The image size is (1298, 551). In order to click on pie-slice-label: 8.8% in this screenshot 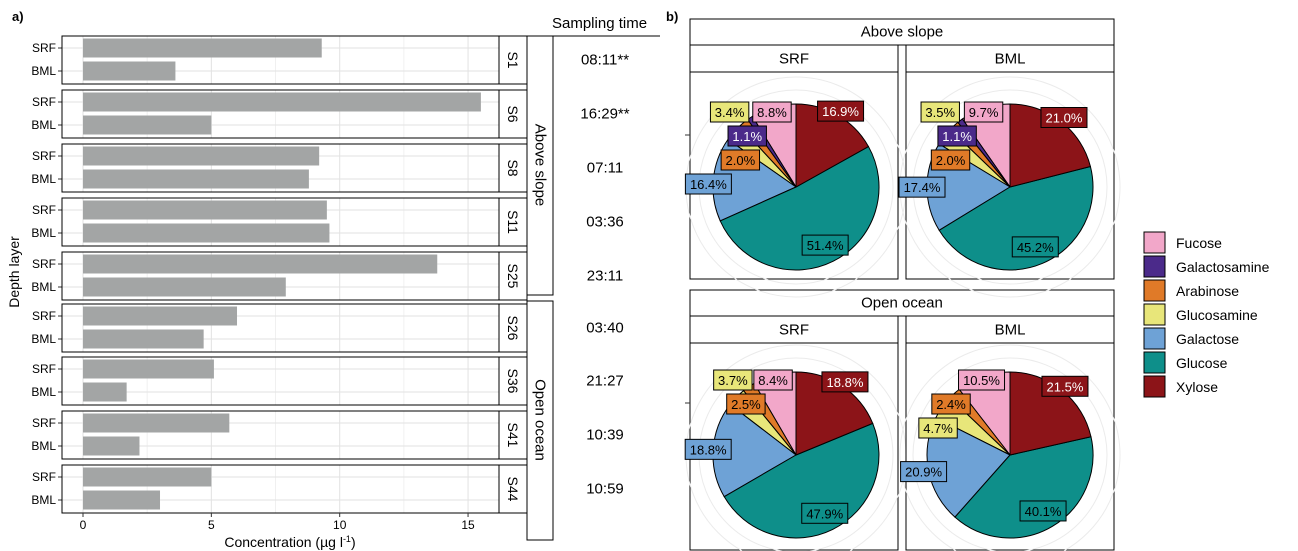, I will do `click(772, 112)`.